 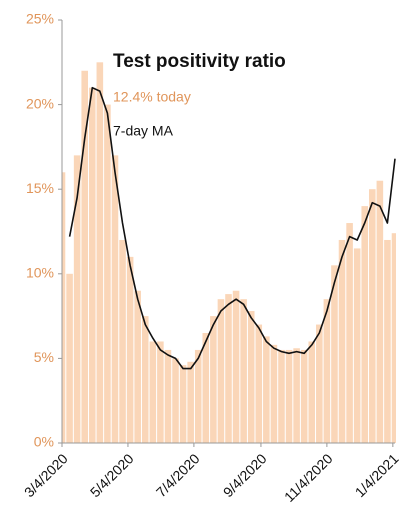 I want to click on x-tick-label: 1/4/2021, so click(x=377, y=475).